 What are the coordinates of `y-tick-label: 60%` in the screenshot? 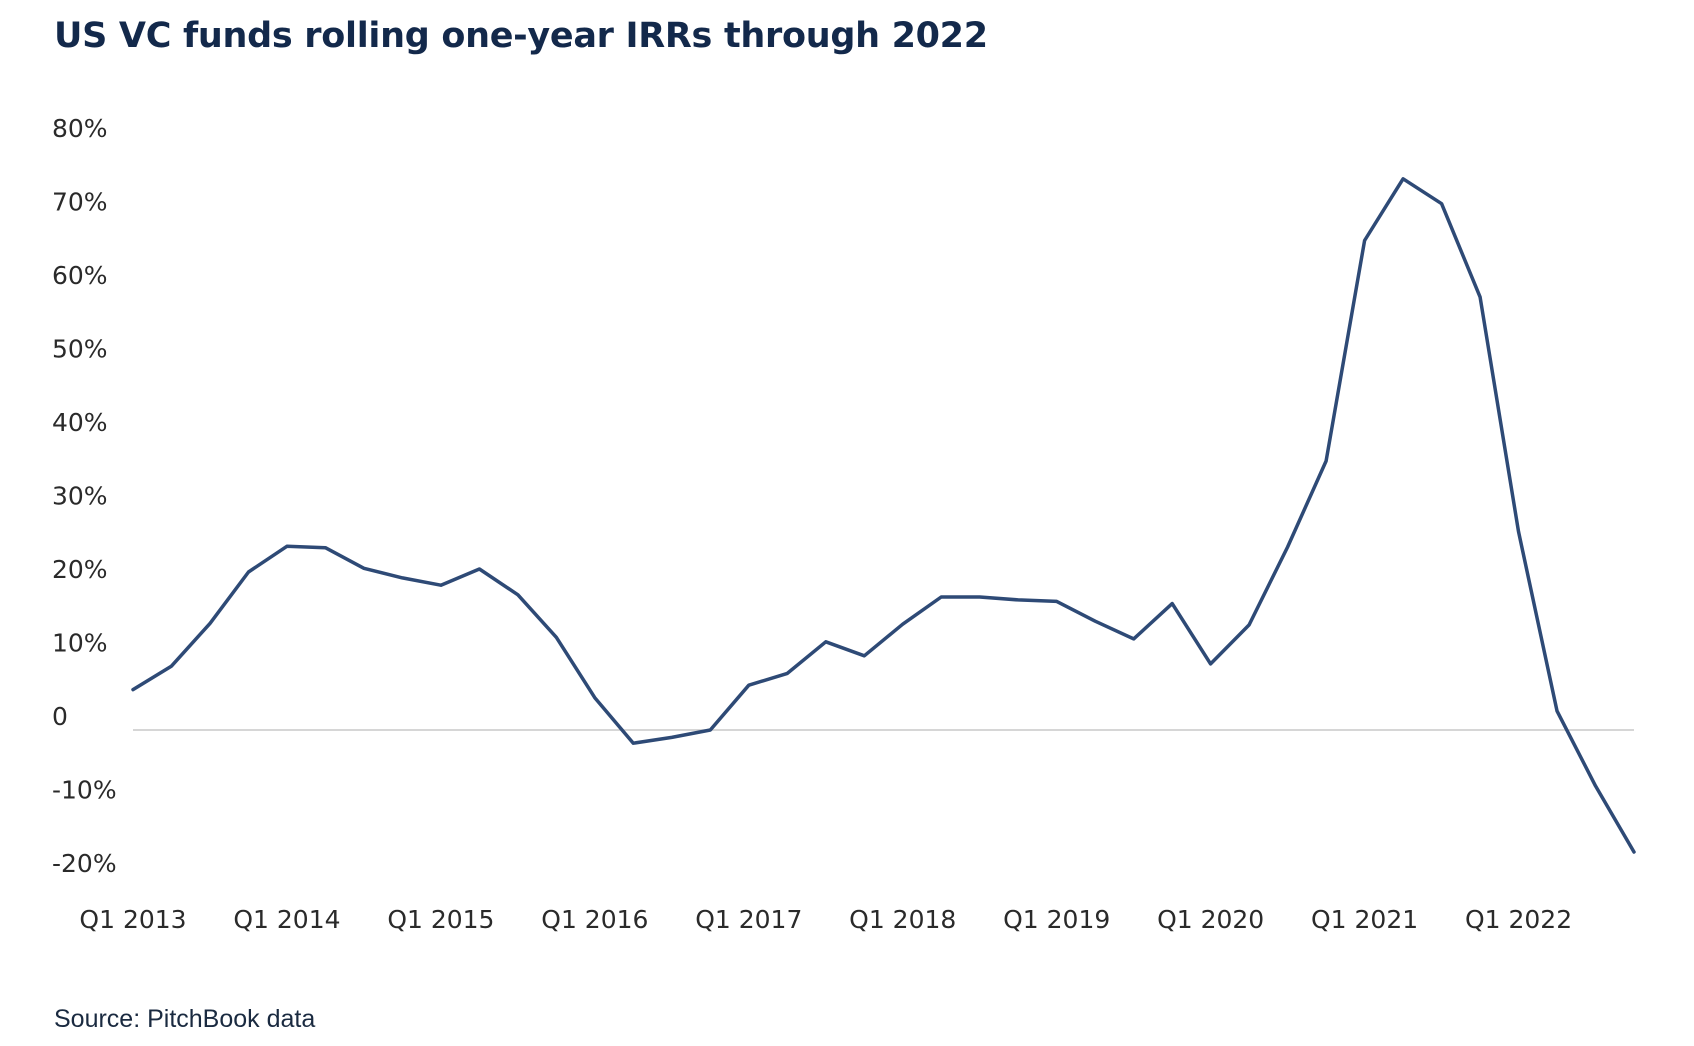 It's located at (80, 275).